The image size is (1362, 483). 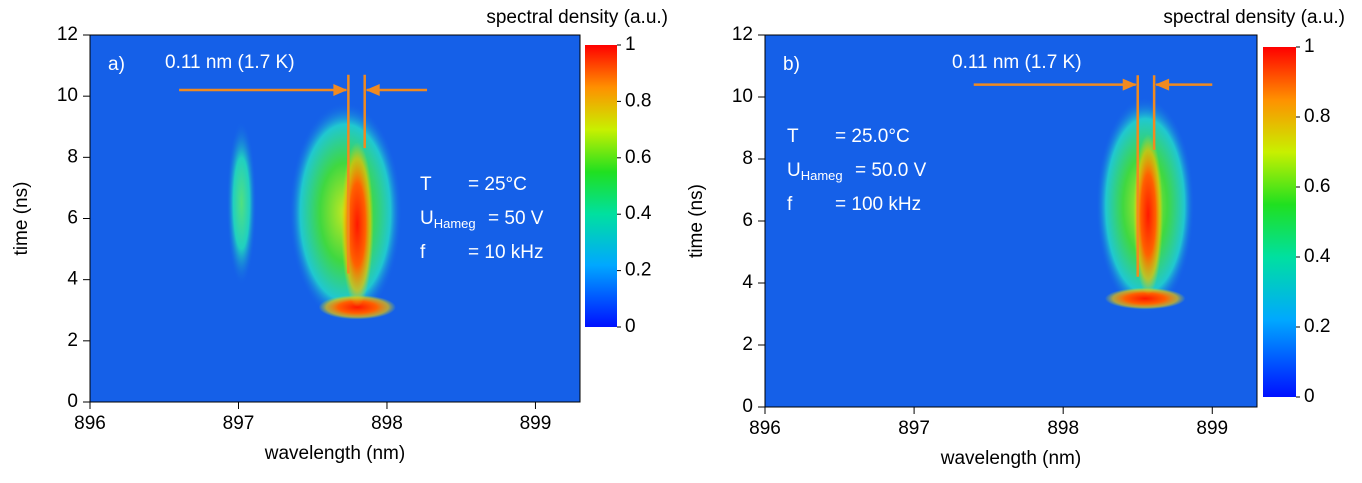 I want to click on parameter-value: = 10 kHz, so click(x=506, y=252).